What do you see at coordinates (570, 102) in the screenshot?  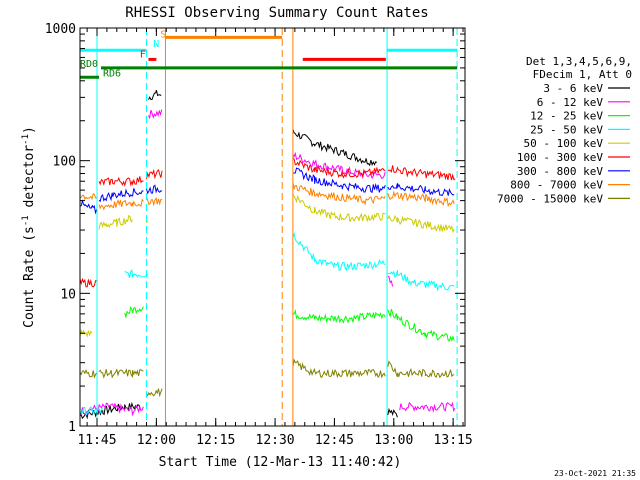 I see `legend-label: 6 - 12 keV` at bounding box center [570, 102].